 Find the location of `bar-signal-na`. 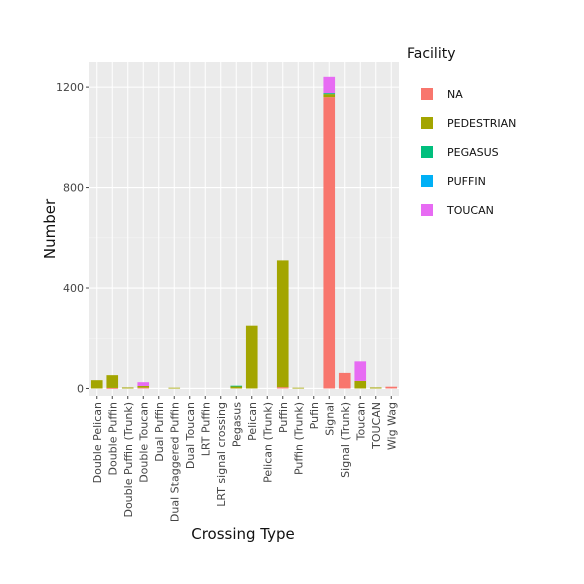

bar-signal-na is located at coordinates (329, 243).